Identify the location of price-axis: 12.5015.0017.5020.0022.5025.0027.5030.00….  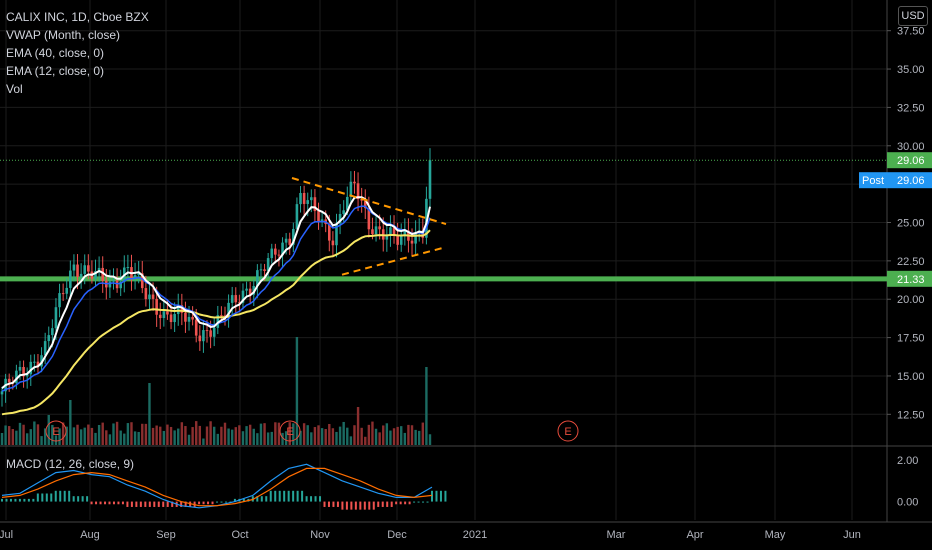
(906, 267).